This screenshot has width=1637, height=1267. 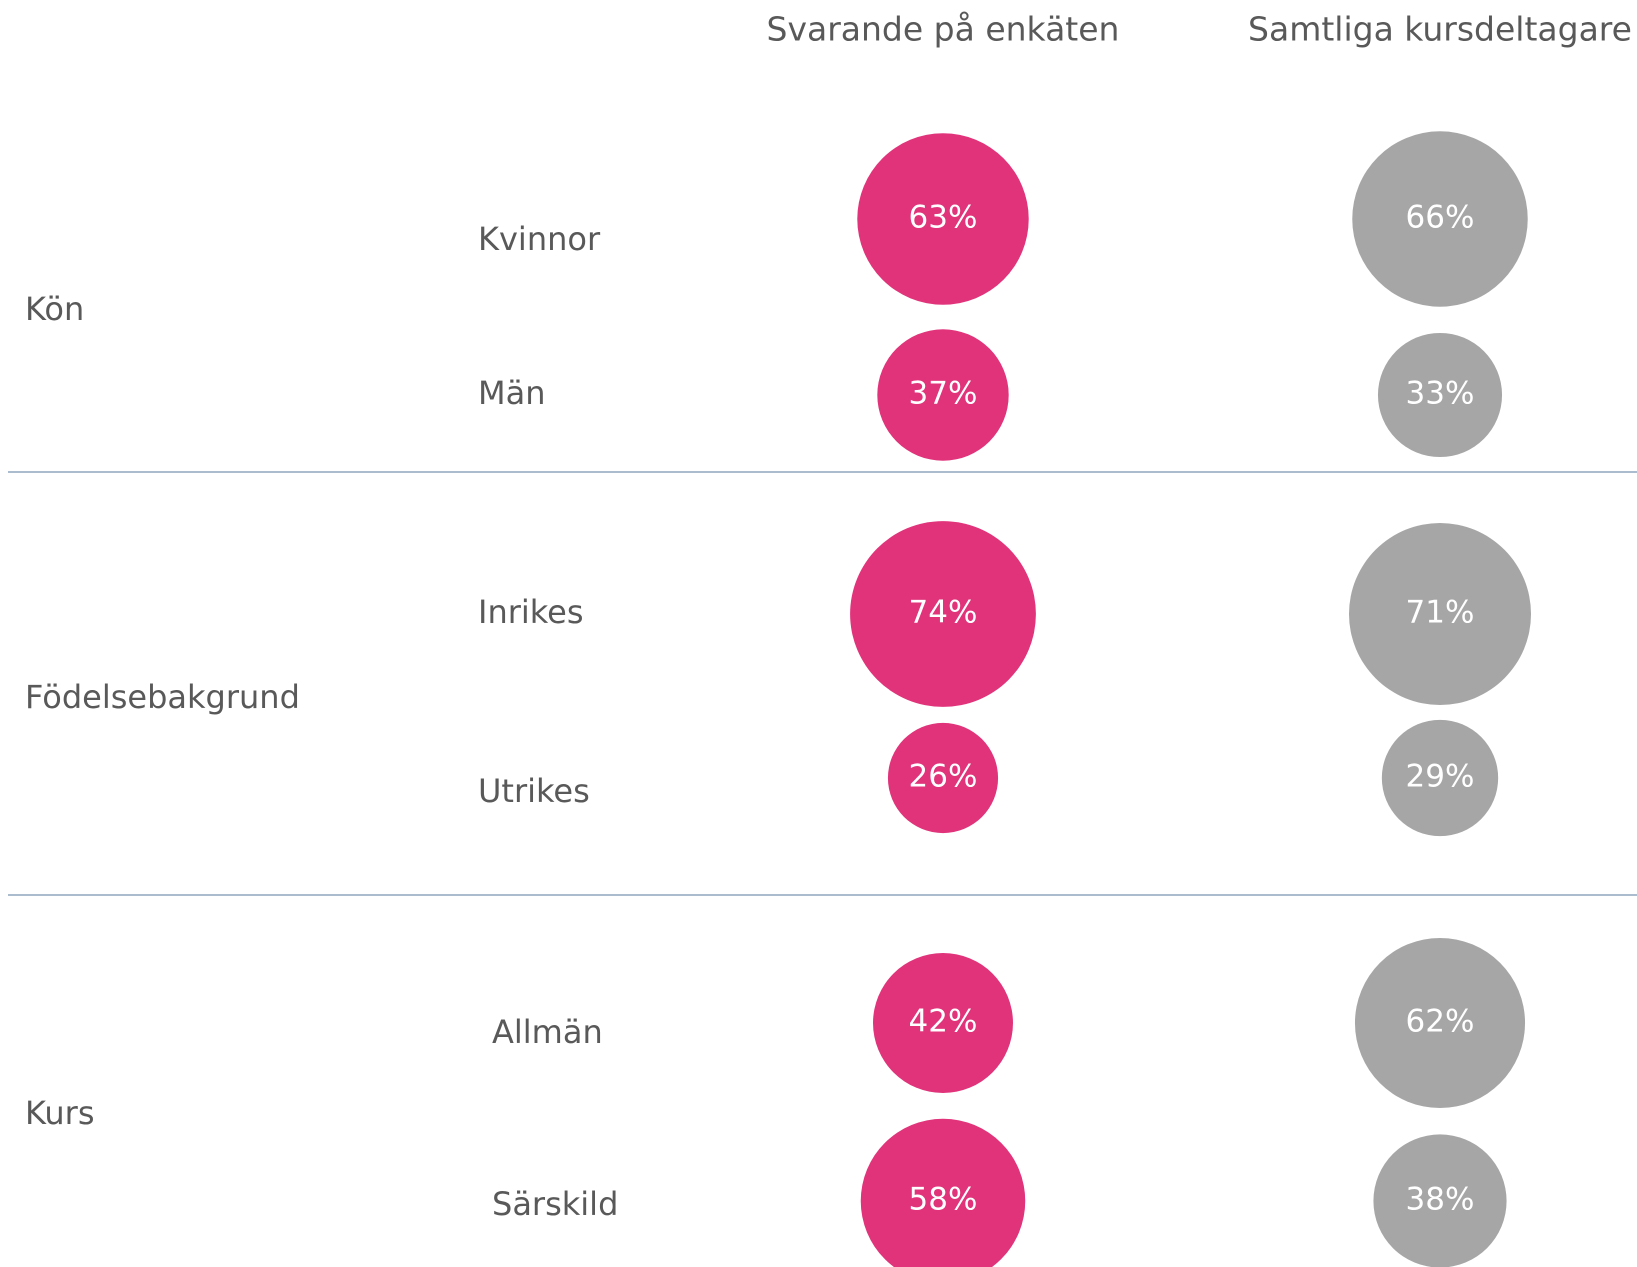 What do you see at coordinates (555, 1204) in the screenshot?
I see `category-label: Särskild` at bounding box center [555, 1204].